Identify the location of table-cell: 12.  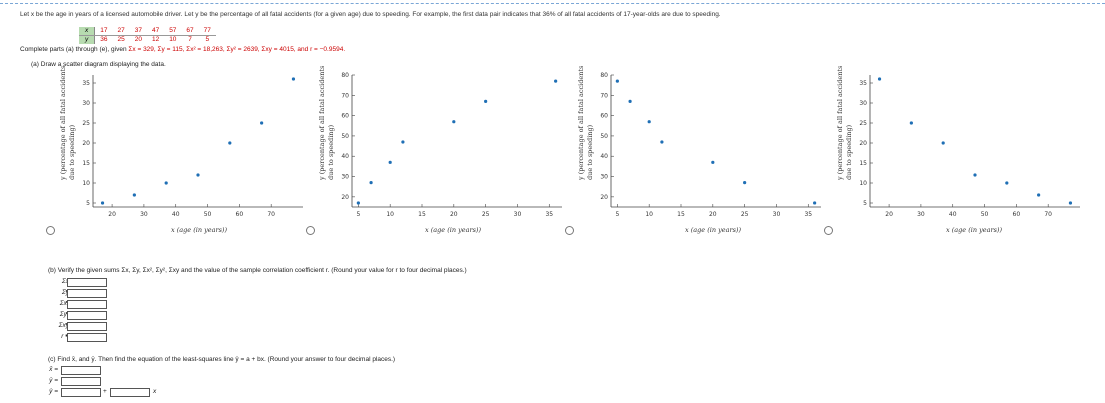
(155, 39).